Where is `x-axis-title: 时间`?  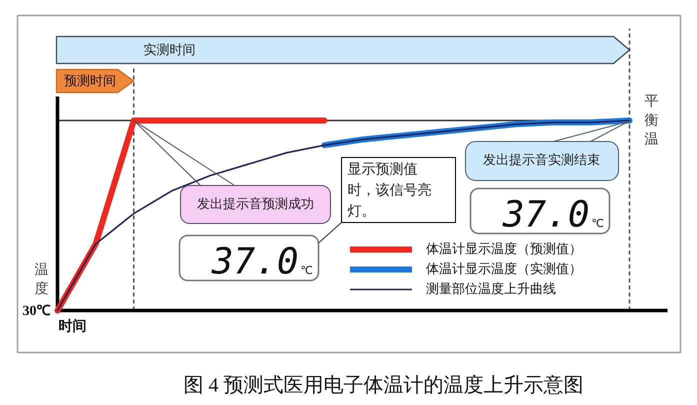
x-axis-title: 时间 is located at coordinates (72, 326).